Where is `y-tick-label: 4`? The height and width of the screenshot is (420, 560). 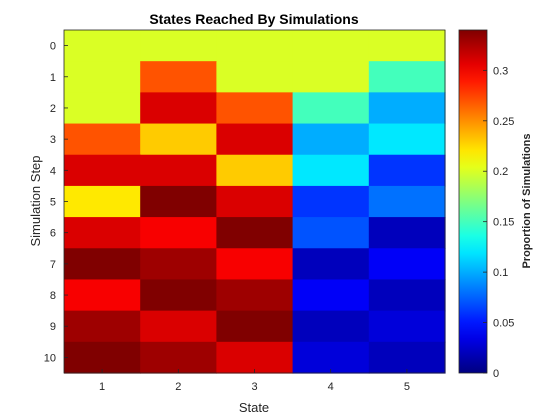 y-tick-label: 4 is located at coordinates (53, 171).